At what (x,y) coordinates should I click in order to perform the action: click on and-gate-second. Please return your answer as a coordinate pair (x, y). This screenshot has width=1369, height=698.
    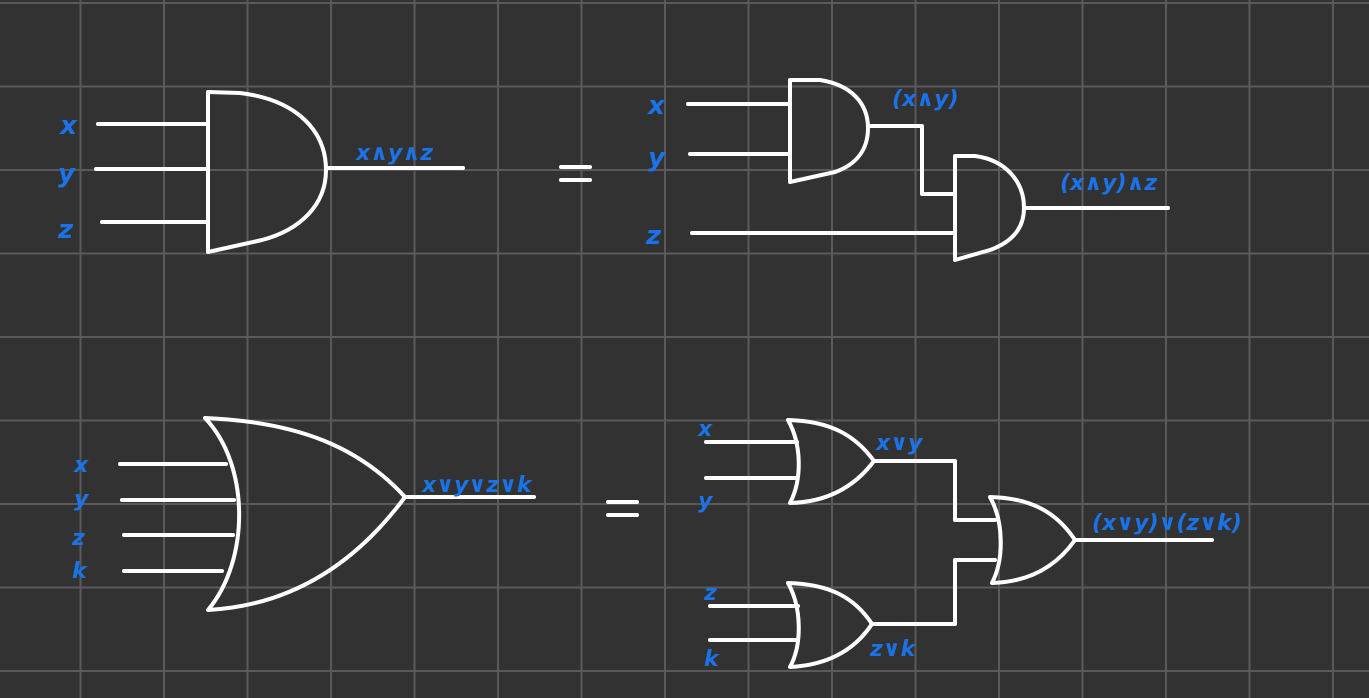
    Looking at the image, I should click on (989, 208).